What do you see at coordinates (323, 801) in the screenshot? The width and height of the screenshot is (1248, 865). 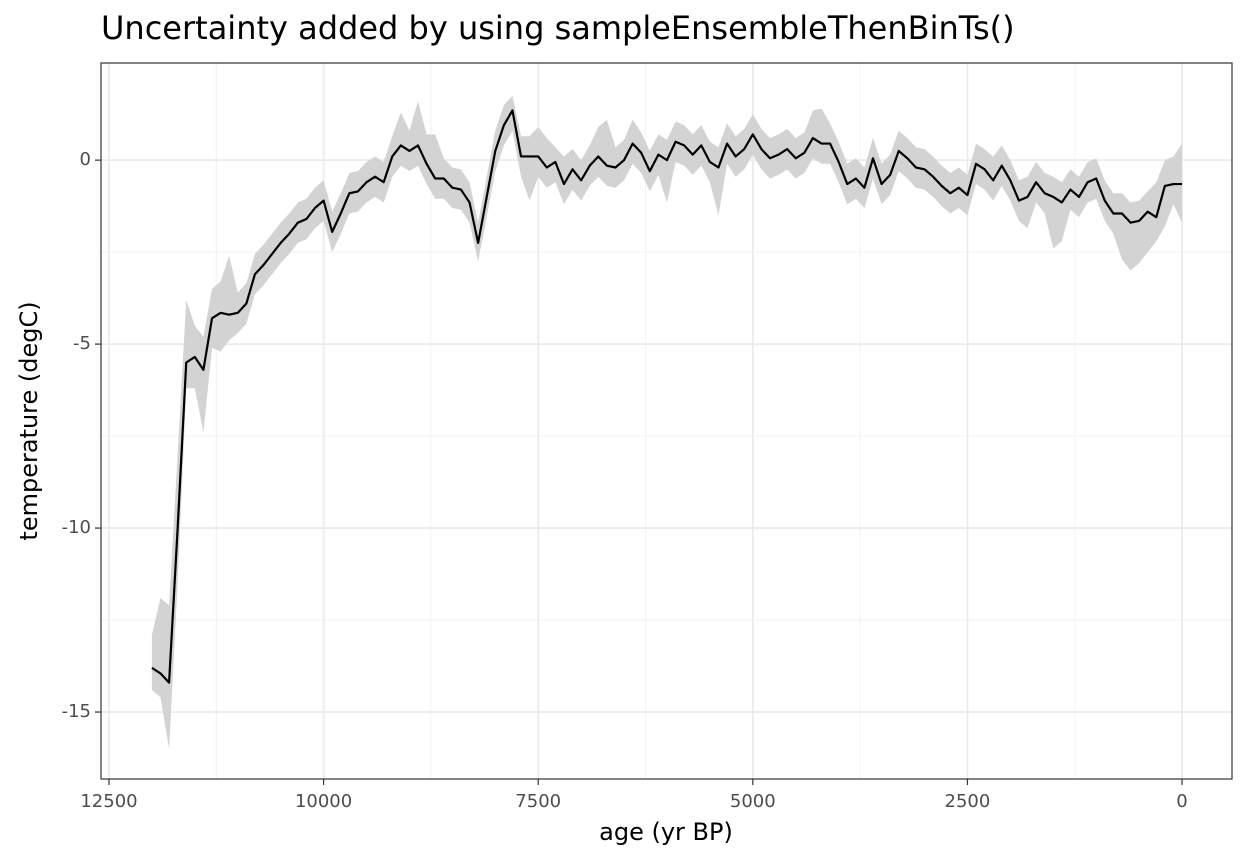 I see `x-tick-label: 10000` at bounding box center [323, 801].